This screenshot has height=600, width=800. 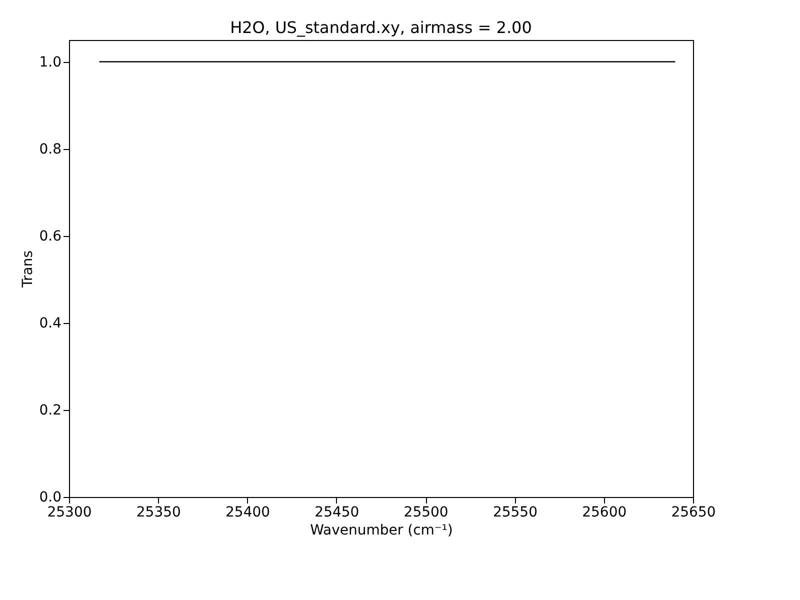 I want to click on x-tick-label: 25350, so click(x=158, y=512).